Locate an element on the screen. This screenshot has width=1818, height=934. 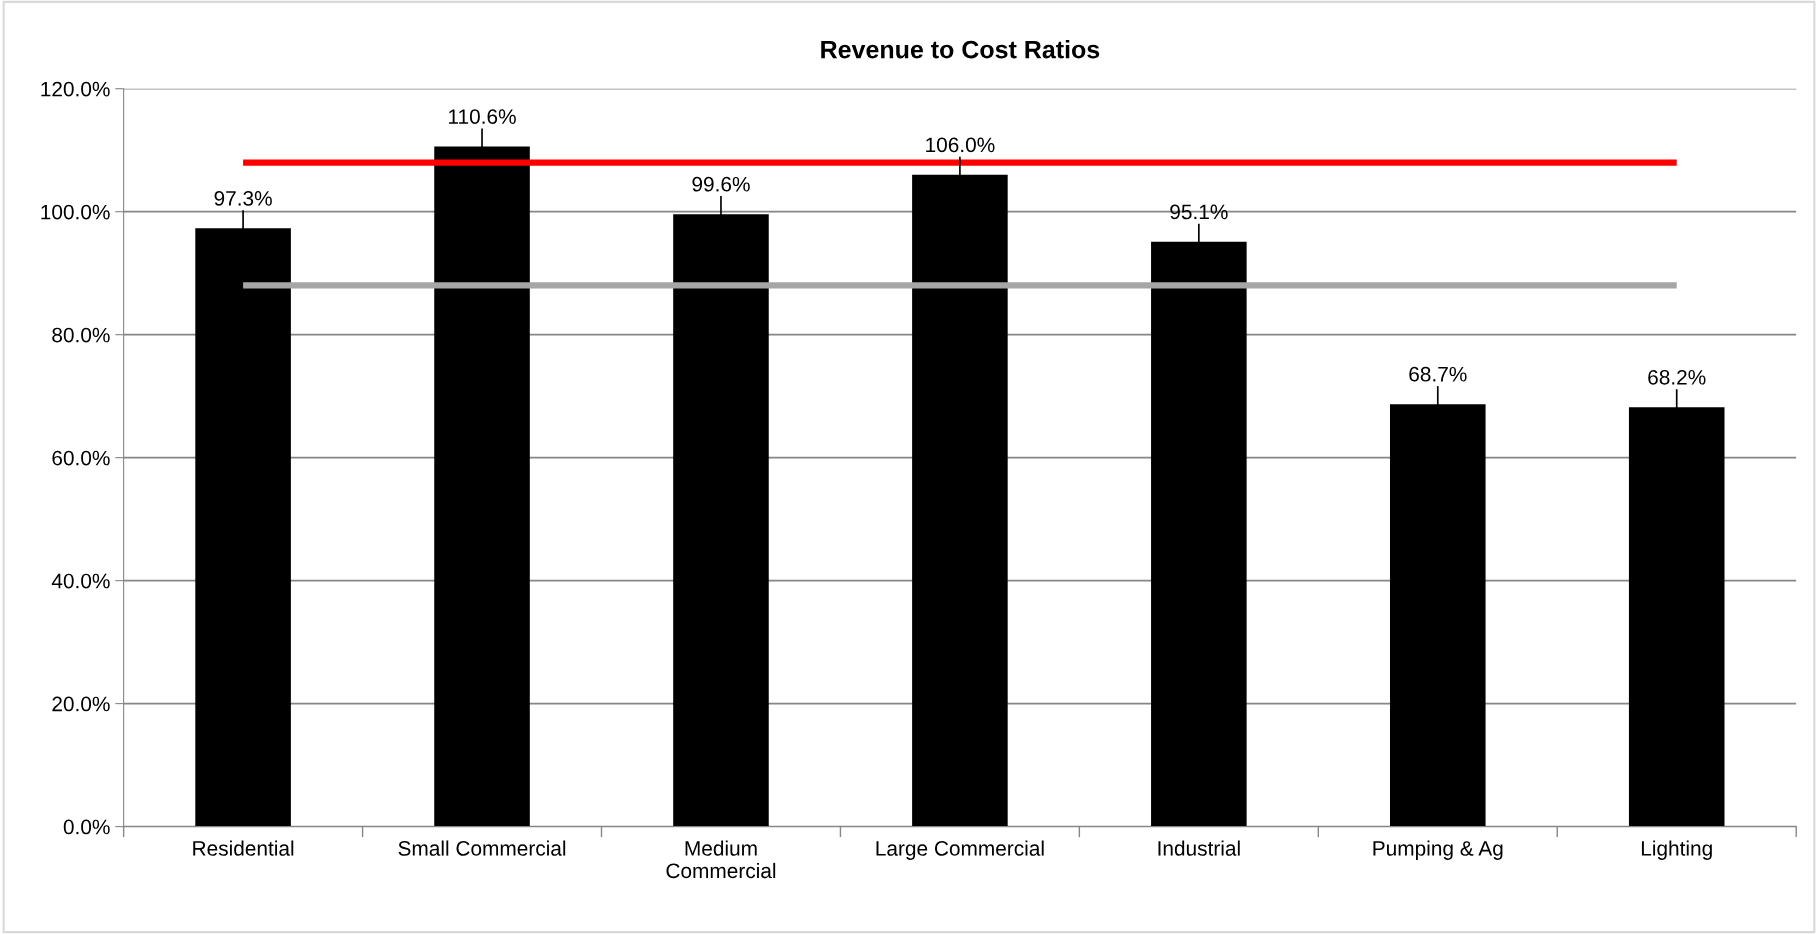
y-tick-label: 120.0% is located at coordinates (75, 89).